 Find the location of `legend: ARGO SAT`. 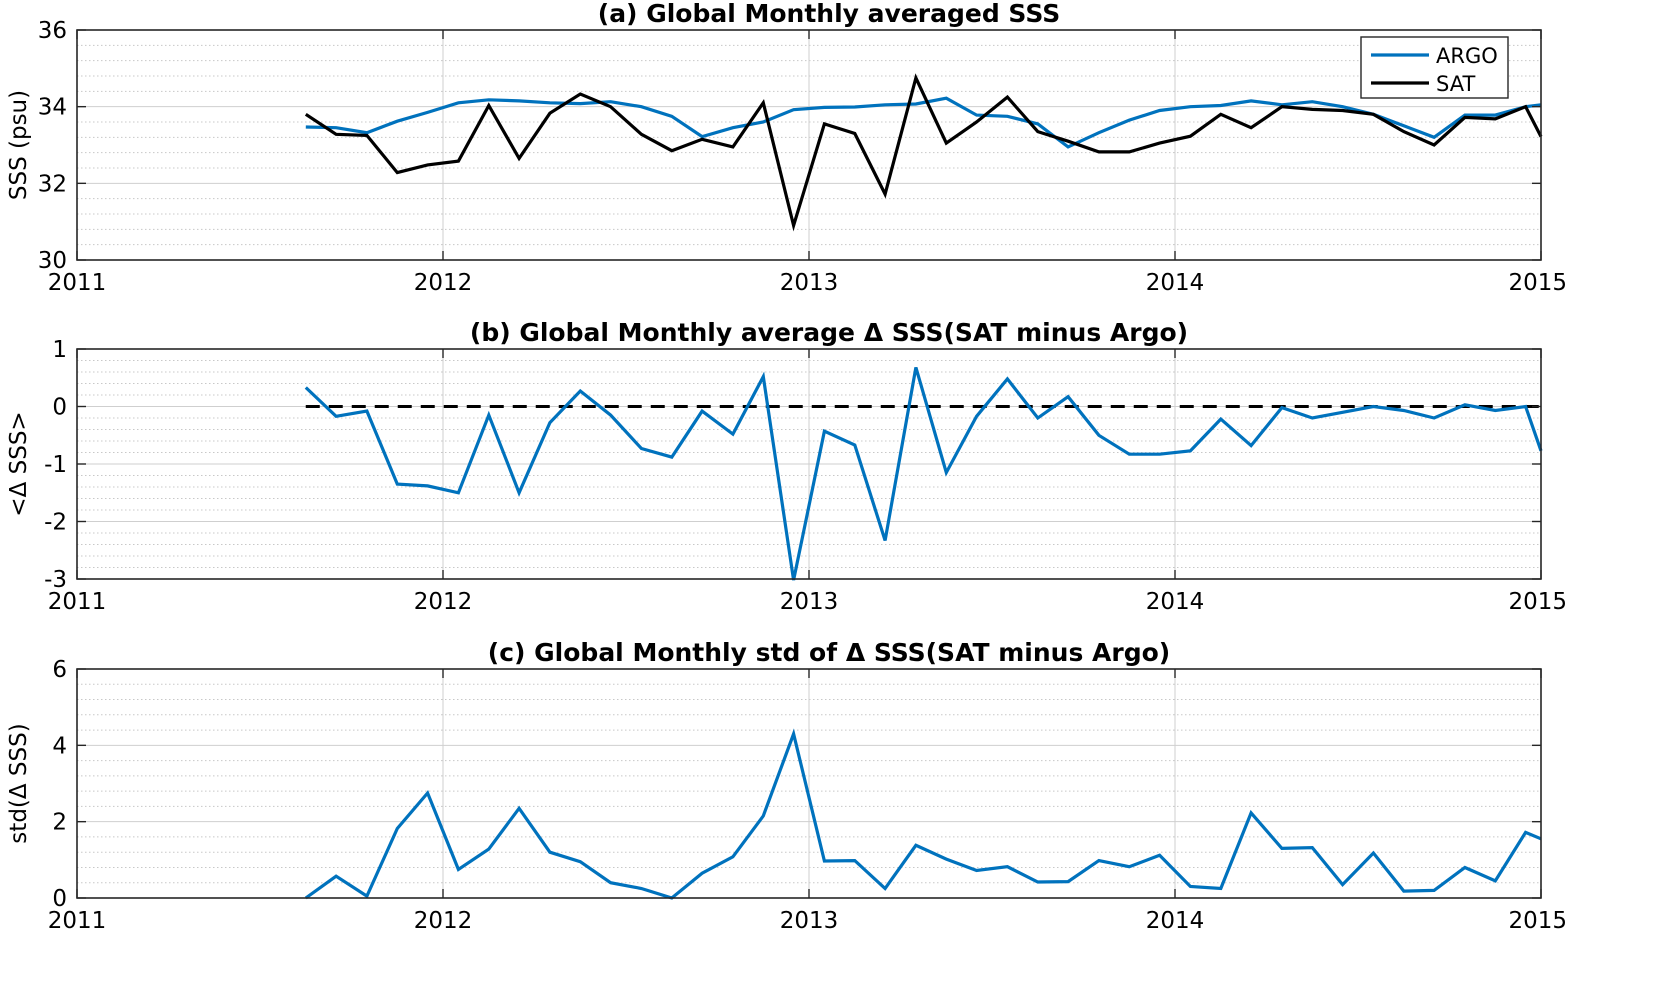

legend: ARGO SAT is located at coordinates (1434, 67).